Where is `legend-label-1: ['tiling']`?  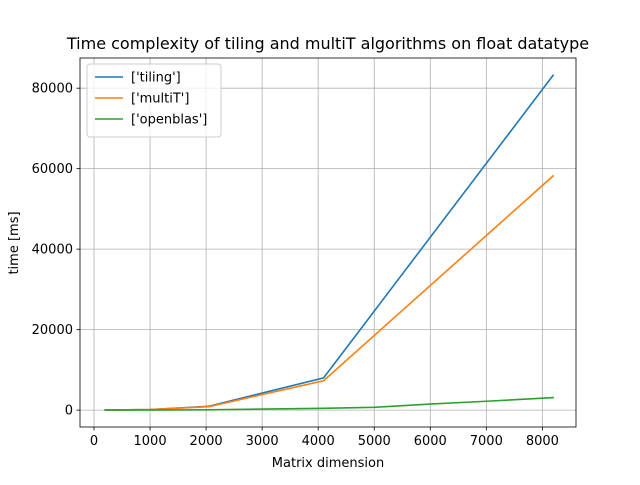 legend-label-1: ['tiling'] is located at coordinates (156, 78).